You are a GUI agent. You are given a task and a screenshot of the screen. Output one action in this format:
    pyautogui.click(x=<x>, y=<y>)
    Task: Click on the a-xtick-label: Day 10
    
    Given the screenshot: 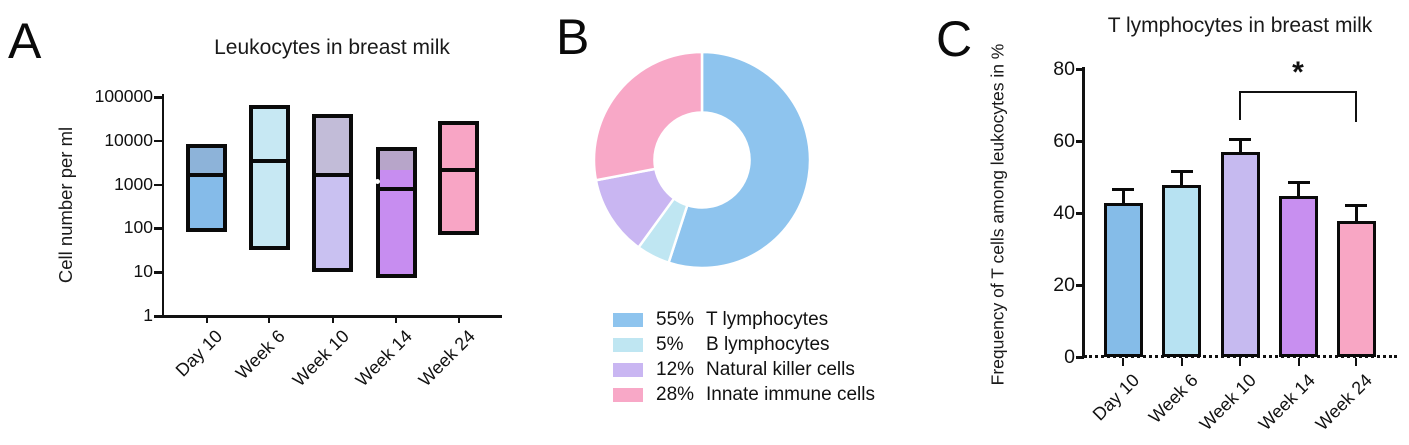 What is the action you would take?
    pyautogui.click(x=199, y=353)
    